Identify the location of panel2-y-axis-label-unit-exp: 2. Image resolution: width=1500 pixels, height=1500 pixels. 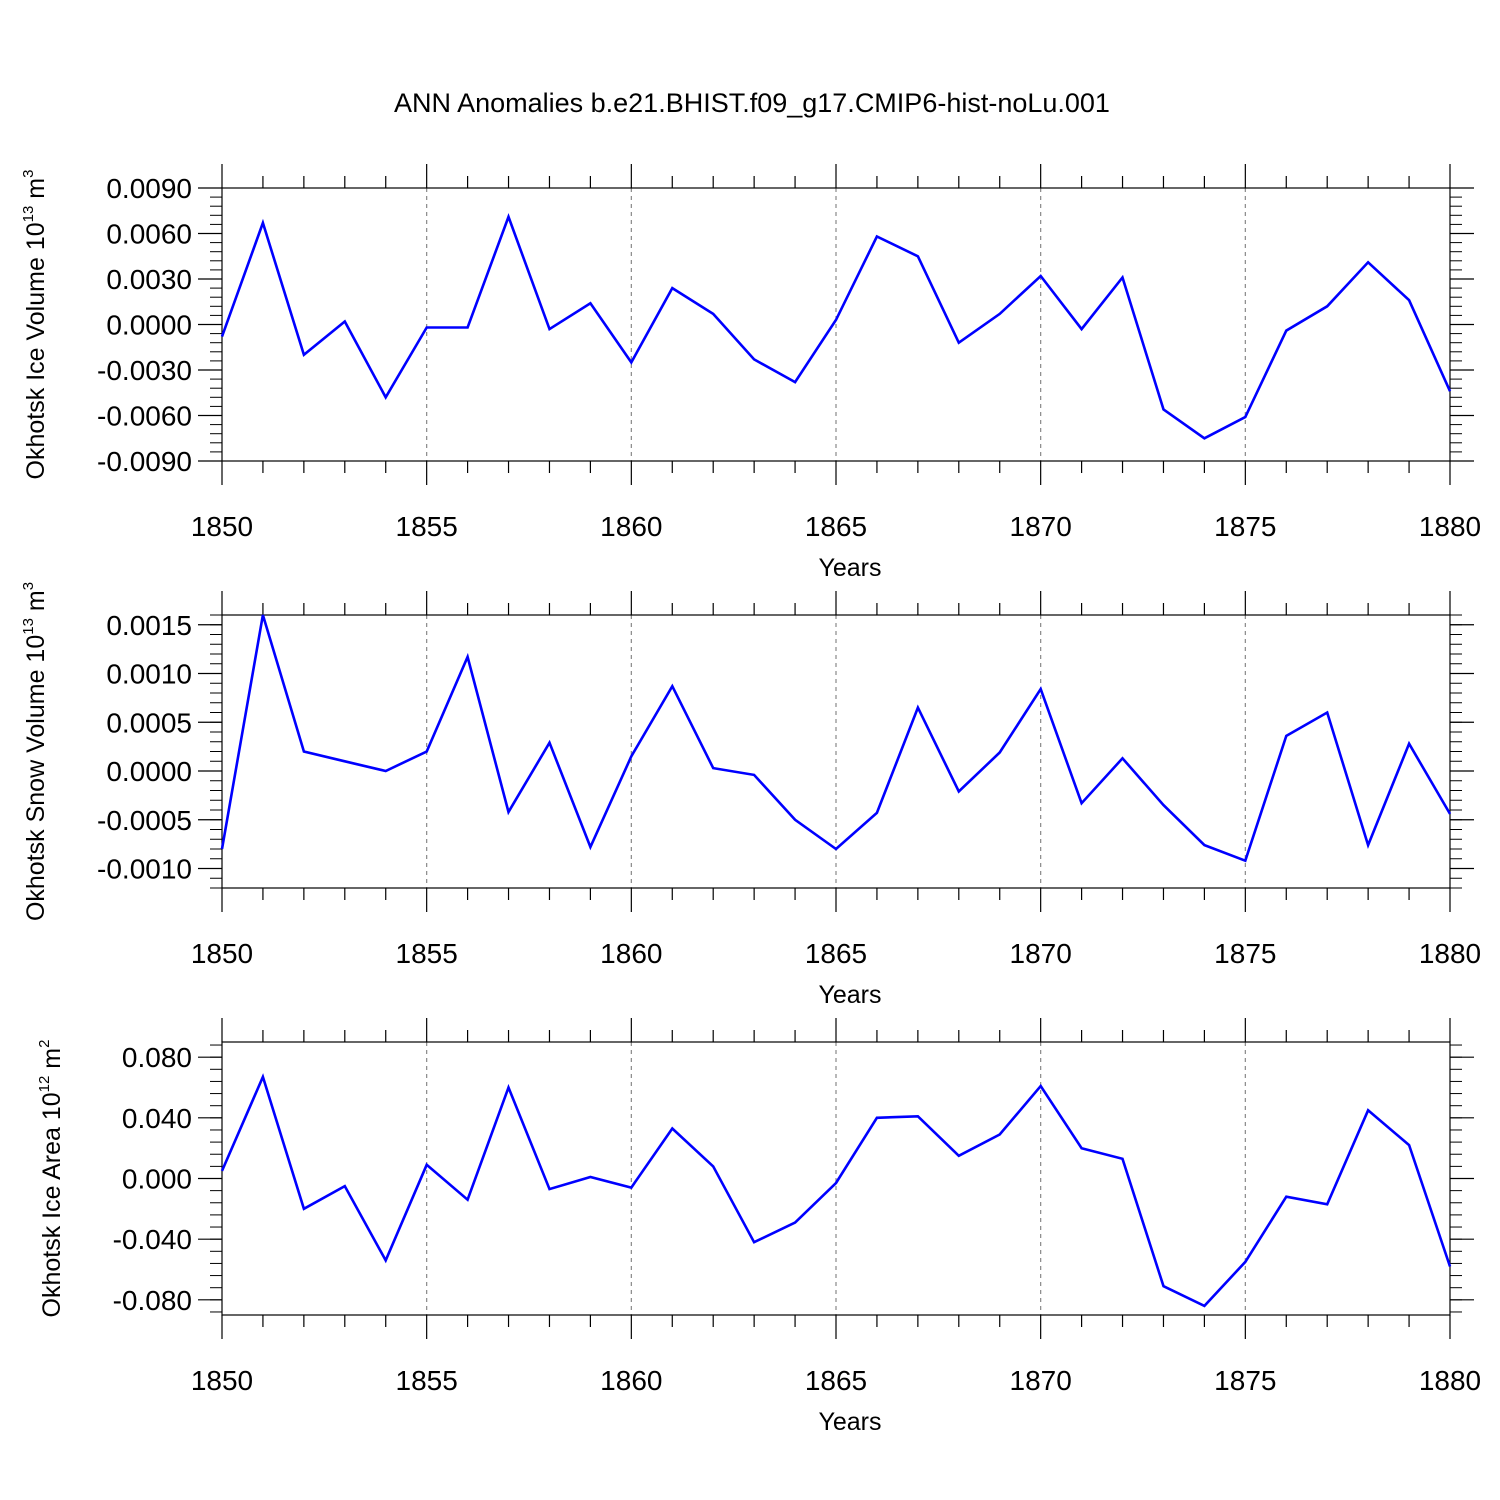
(44, 1044).